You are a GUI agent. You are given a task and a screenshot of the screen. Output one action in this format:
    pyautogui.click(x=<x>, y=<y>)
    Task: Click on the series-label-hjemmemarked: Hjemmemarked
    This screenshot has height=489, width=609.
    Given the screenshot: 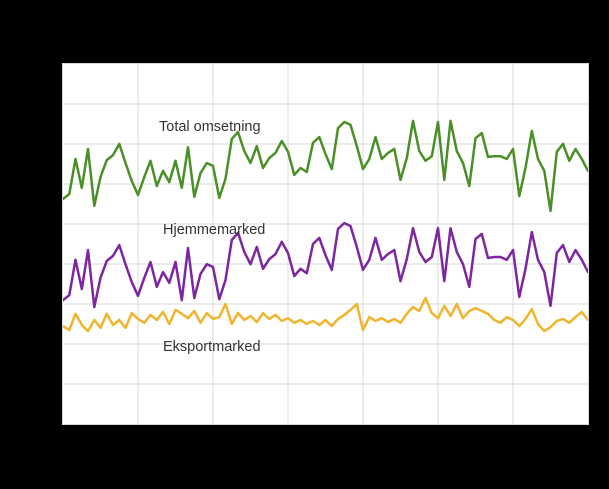 What is the action you would take?
    pyautogui.click(x=214, y=230)
    